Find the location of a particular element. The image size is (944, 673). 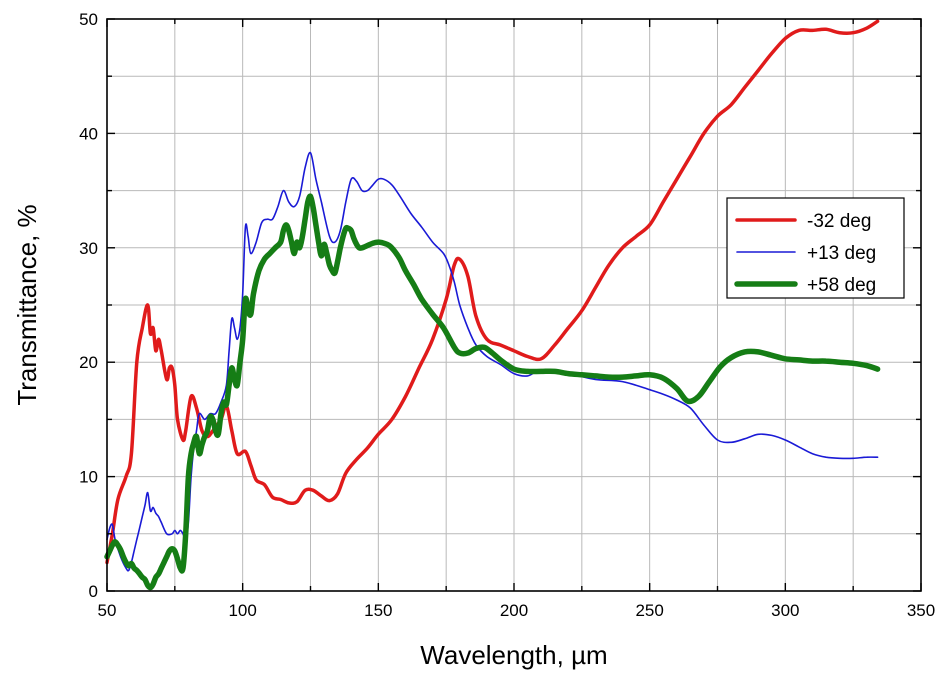

y-tick-label: 50 is located at coordinates (88, 19).